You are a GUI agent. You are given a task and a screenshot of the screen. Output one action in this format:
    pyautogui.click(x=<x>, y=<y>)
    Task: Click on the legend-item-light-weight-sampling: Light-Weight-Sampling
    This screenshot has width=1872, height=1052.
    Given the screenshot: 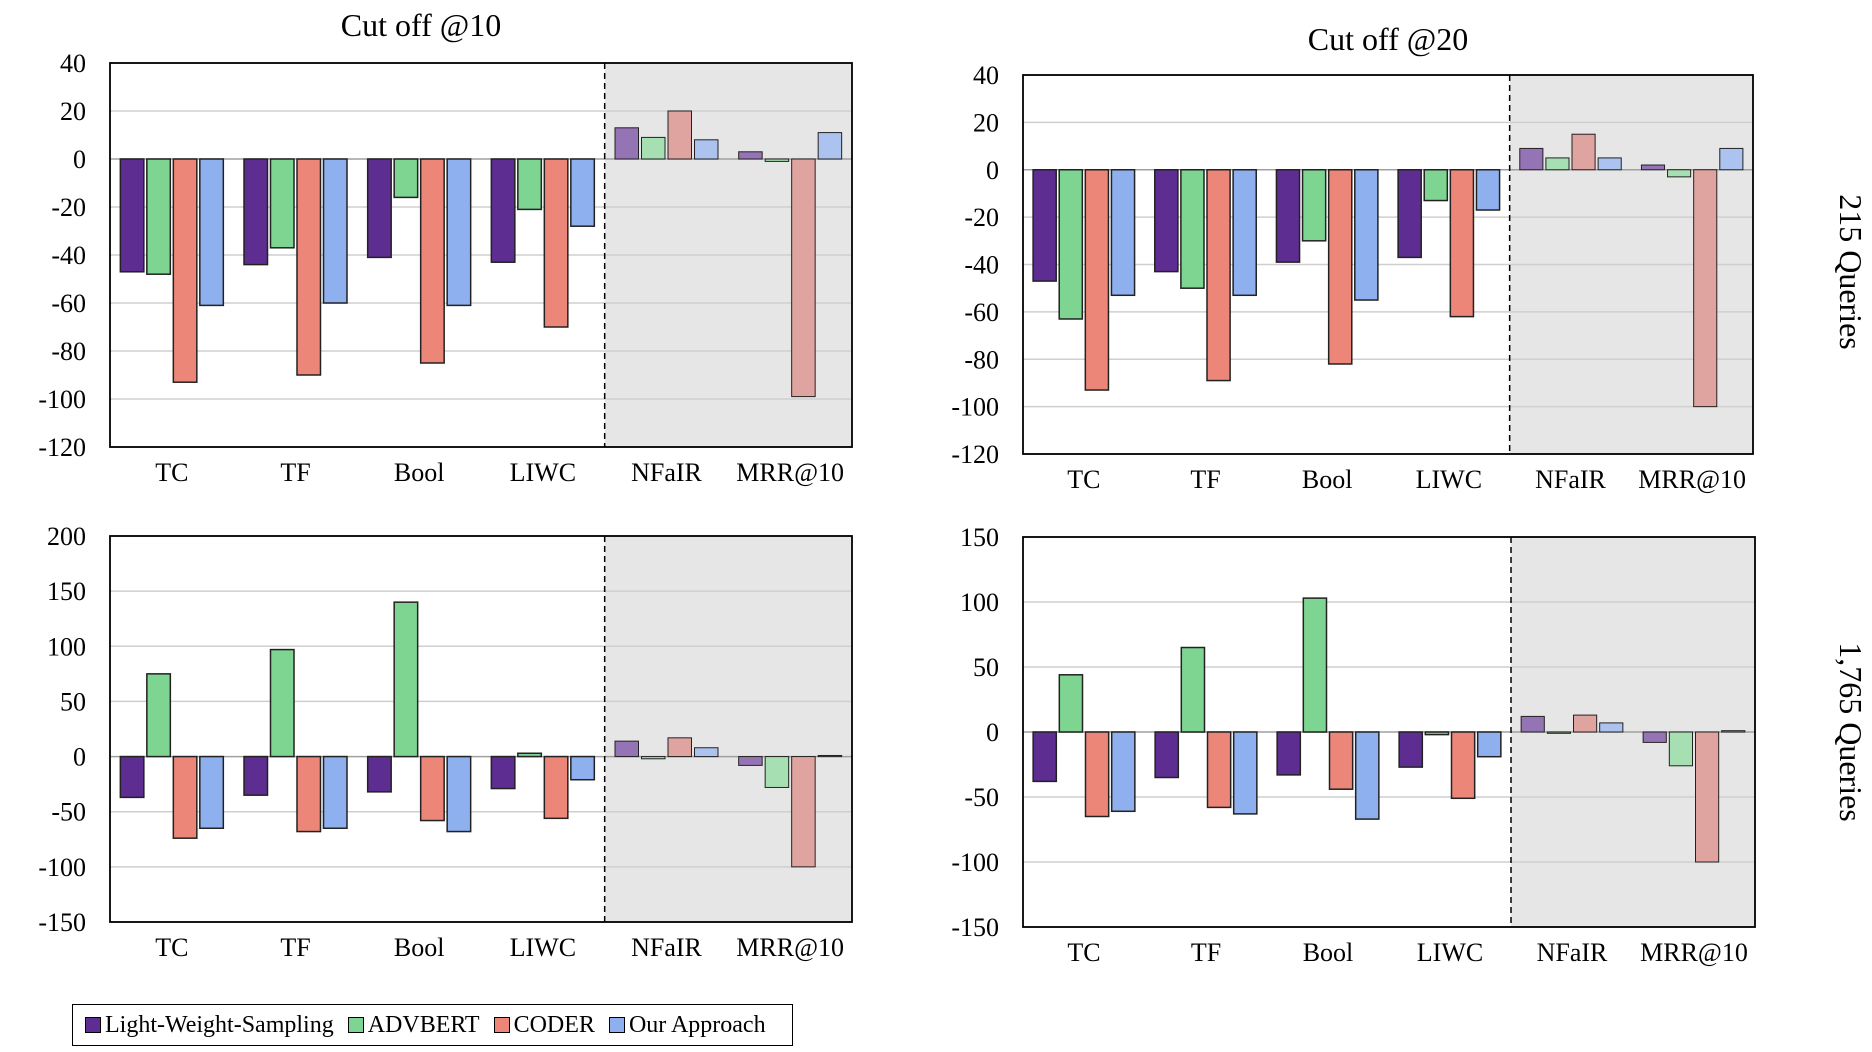 What is the action you would take?
    pyautogui.click(x=209, y=1025)
    